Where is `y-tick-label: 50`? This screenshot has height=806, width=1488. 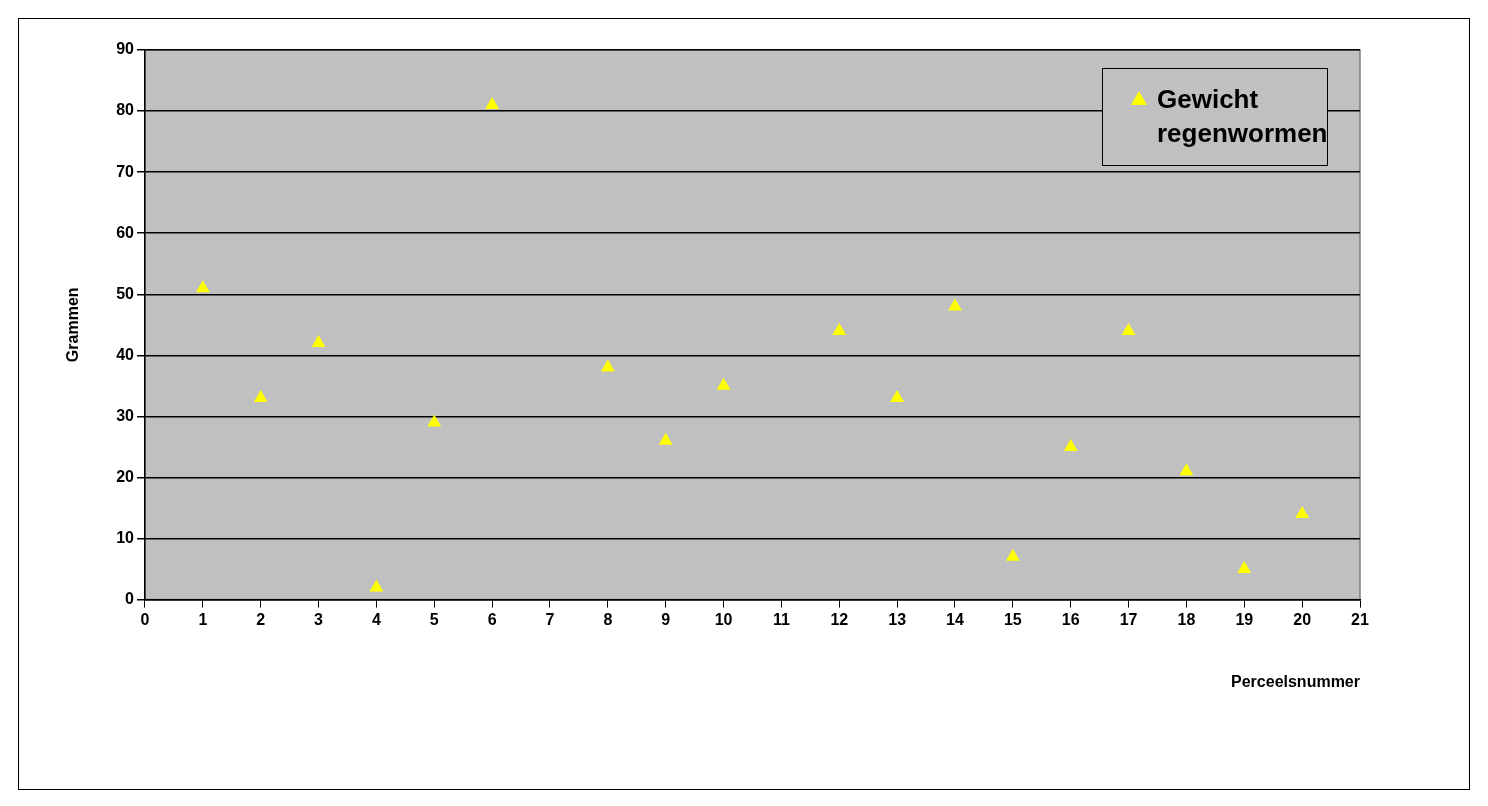
y-tick-label: 50 is located at coordinates (125, 293).